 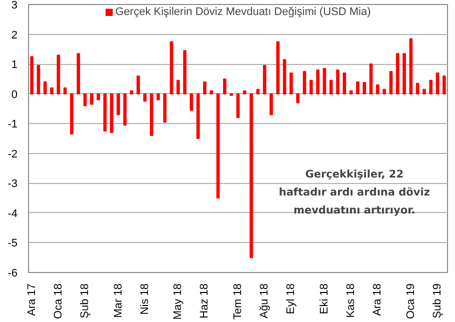 What do you see at coordinates (14, 65) in the screenshot?
I see `y-tick-label: 1` at bounding box center [14, 65].